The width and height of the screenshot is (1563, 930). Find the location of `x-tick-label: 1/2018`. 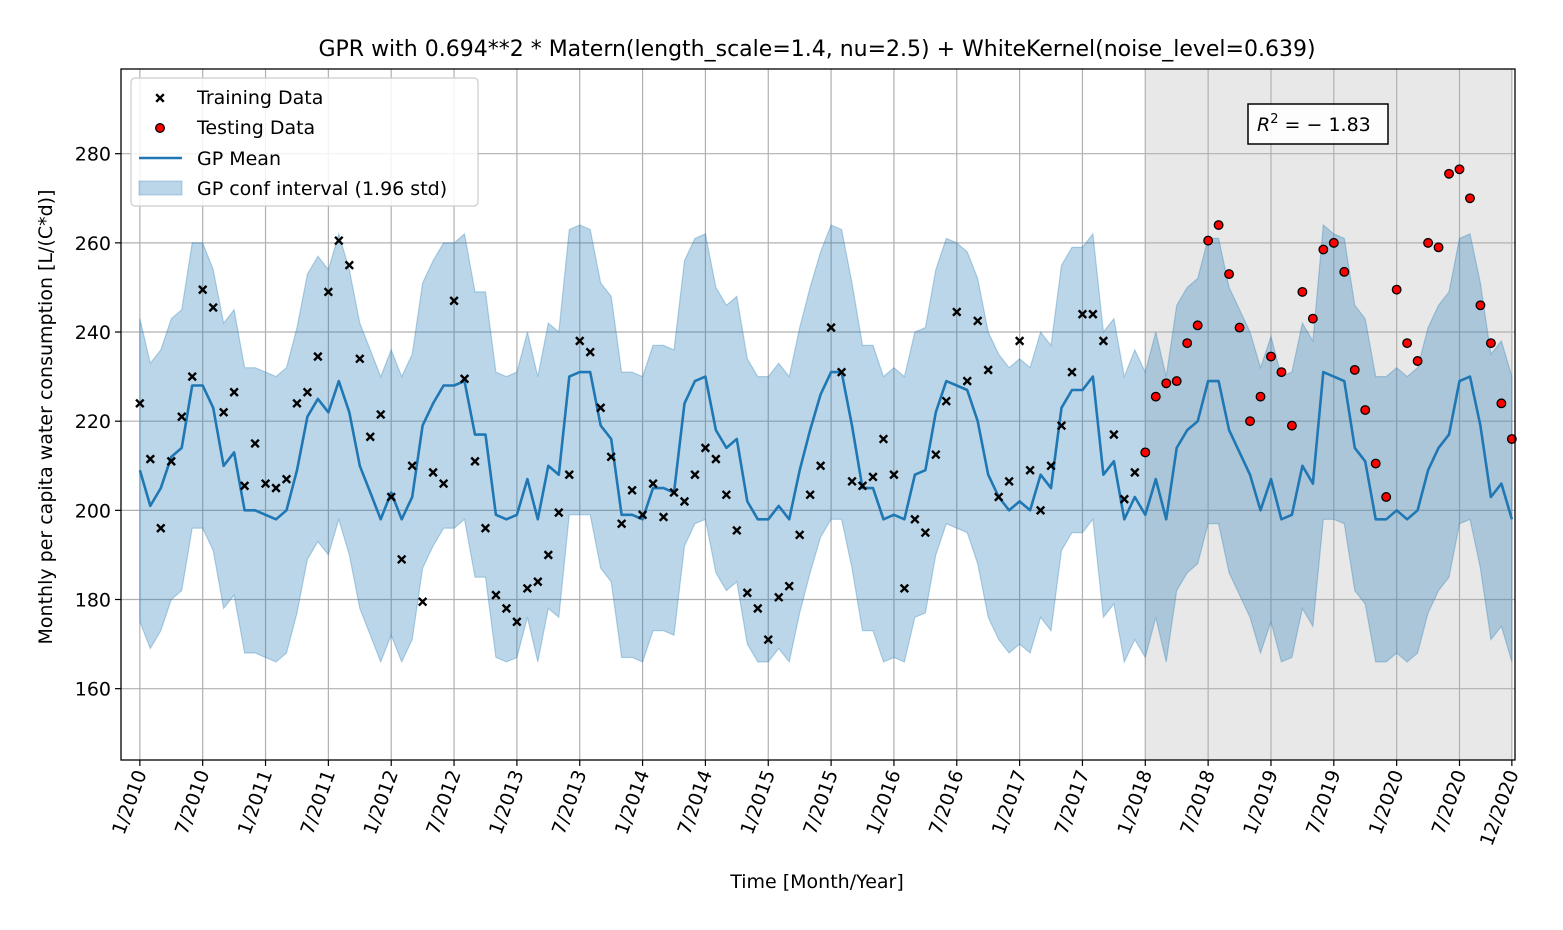

x-tick-label: 1/2018 is located at coordinates (1135, 802).